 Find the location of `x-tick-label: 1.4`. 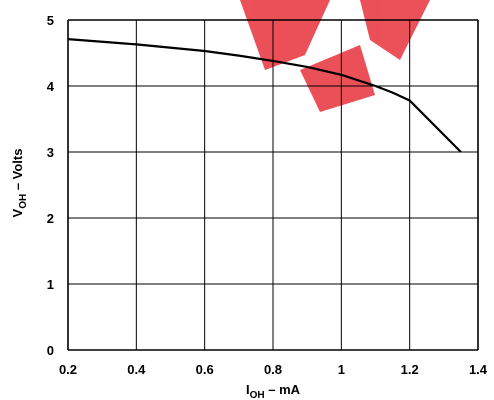

x-tick-label: 1.4 is located at coordinates (478, 369).